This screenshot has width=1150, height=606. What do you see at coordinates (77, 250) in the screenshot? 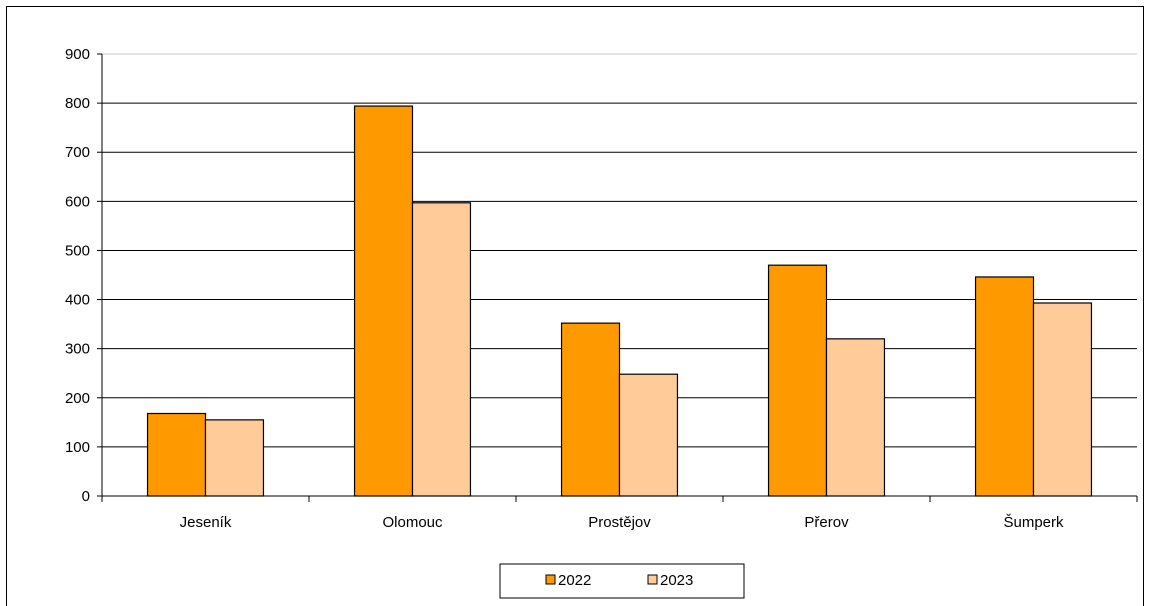
I see `y-tick-label: 500` at bounding box center [77, 250].